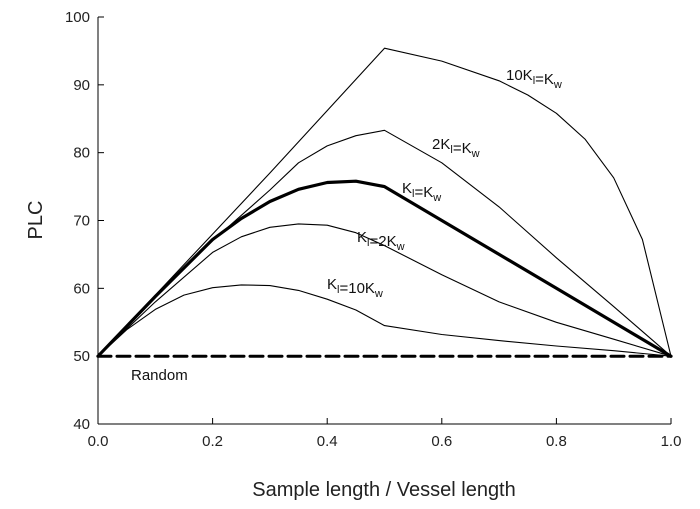 This screenshot has width=700, height=509. I want to click on series-label-part: =10K, so click(356, 288).